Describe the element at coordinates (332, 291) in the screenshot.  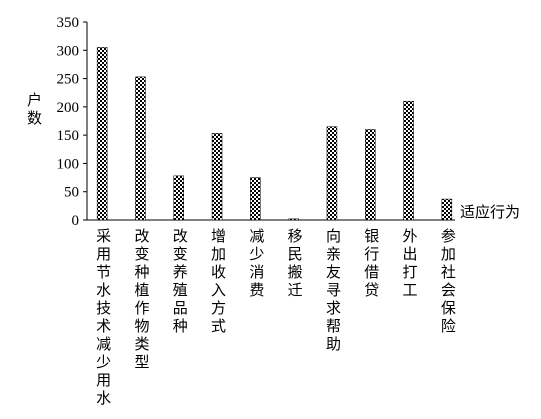
I see `x-tick-label: 向亲友寻求帮助` at that location.